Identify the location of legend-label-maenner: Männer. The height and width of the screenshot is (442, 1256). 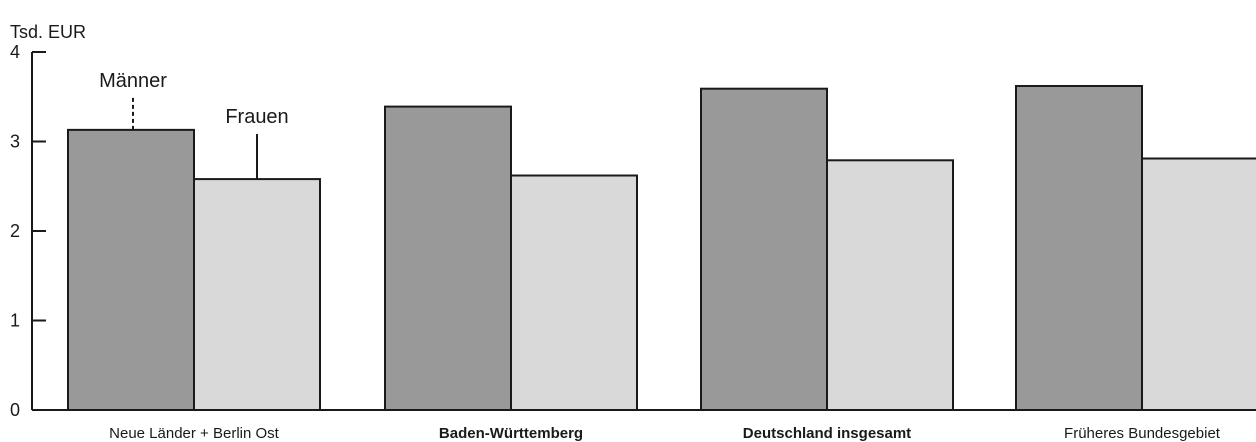
(133, 81).